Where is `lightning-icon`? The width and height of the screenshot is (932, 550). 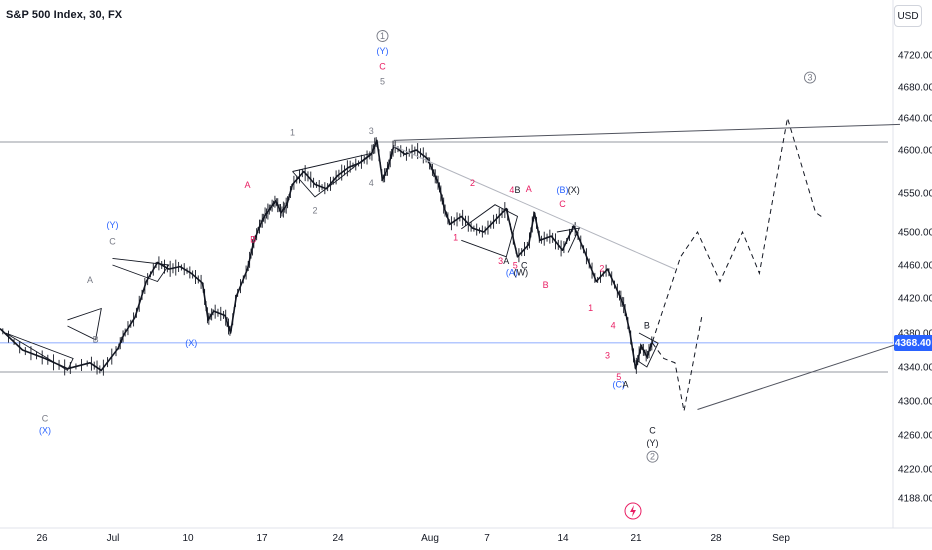
lightning-icon is located at coordinates (633, 511).